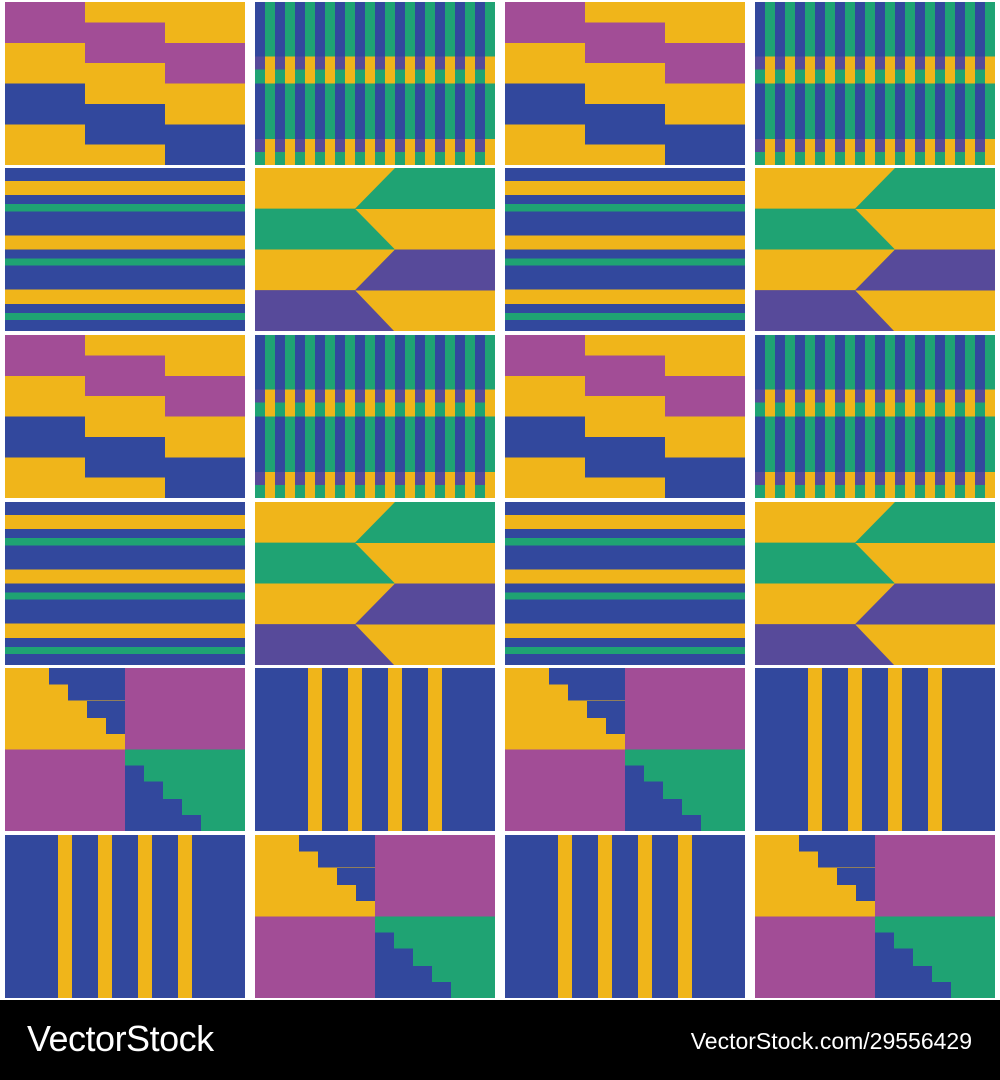 The image size is (1000, 1080). I want to click on image-url-text: VectorStock.com/29556429, so click(831, 1041).